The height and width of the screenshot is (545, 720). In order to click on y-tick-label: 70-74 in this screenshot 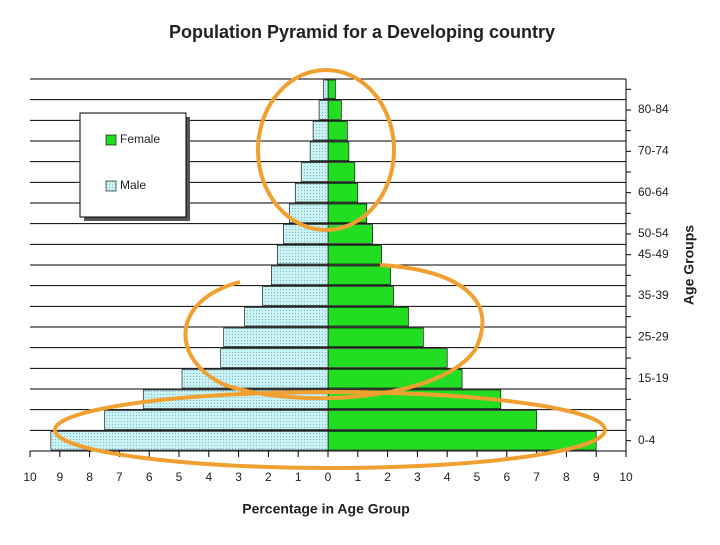, I will do `click(653, 151)`.